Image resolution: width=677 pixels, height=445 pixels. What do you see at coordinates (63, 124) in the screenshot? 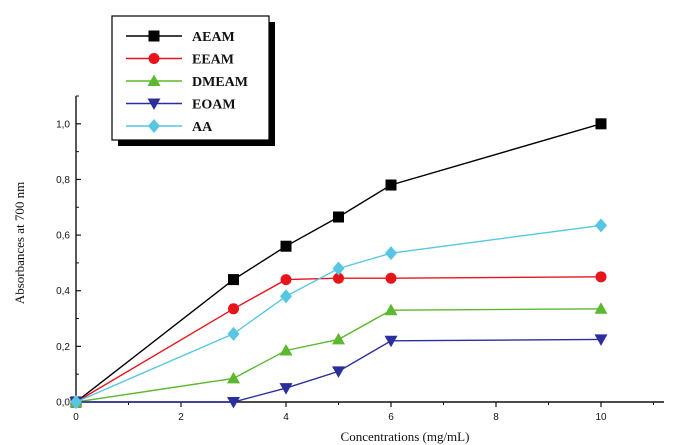
I see `y-tick-label: 1,0` at bounding box center [63, 124].